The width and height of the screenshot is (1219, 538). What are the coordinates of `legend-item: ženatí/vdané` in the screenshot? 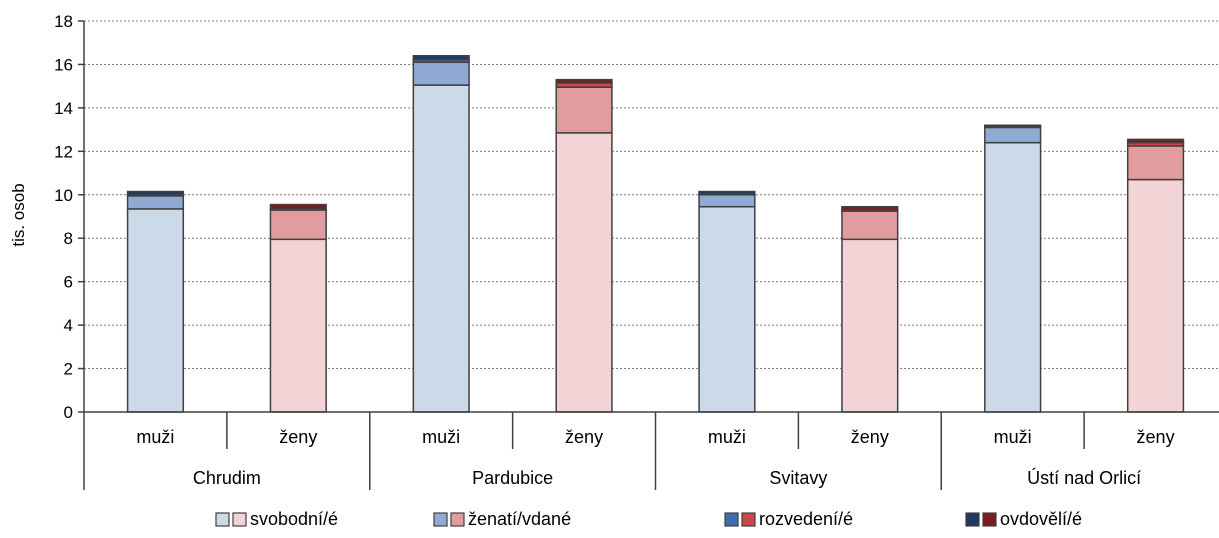 It's located at (502, 519).